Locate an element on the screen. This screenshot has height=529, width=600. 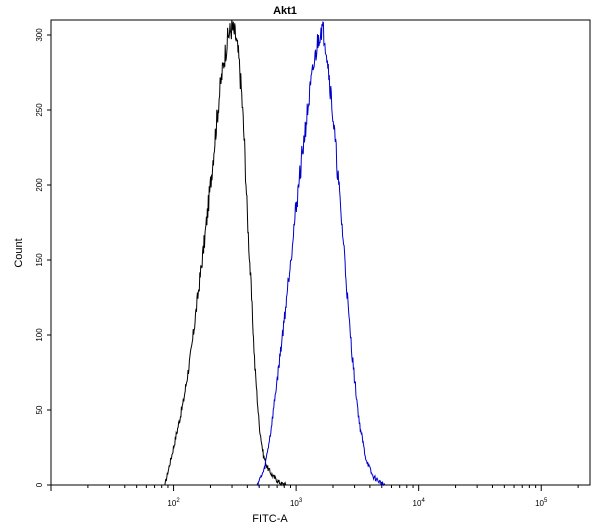
x-axis: 10² 10³ 10⁴ 10⁵ is located at coordinates (314, 496).